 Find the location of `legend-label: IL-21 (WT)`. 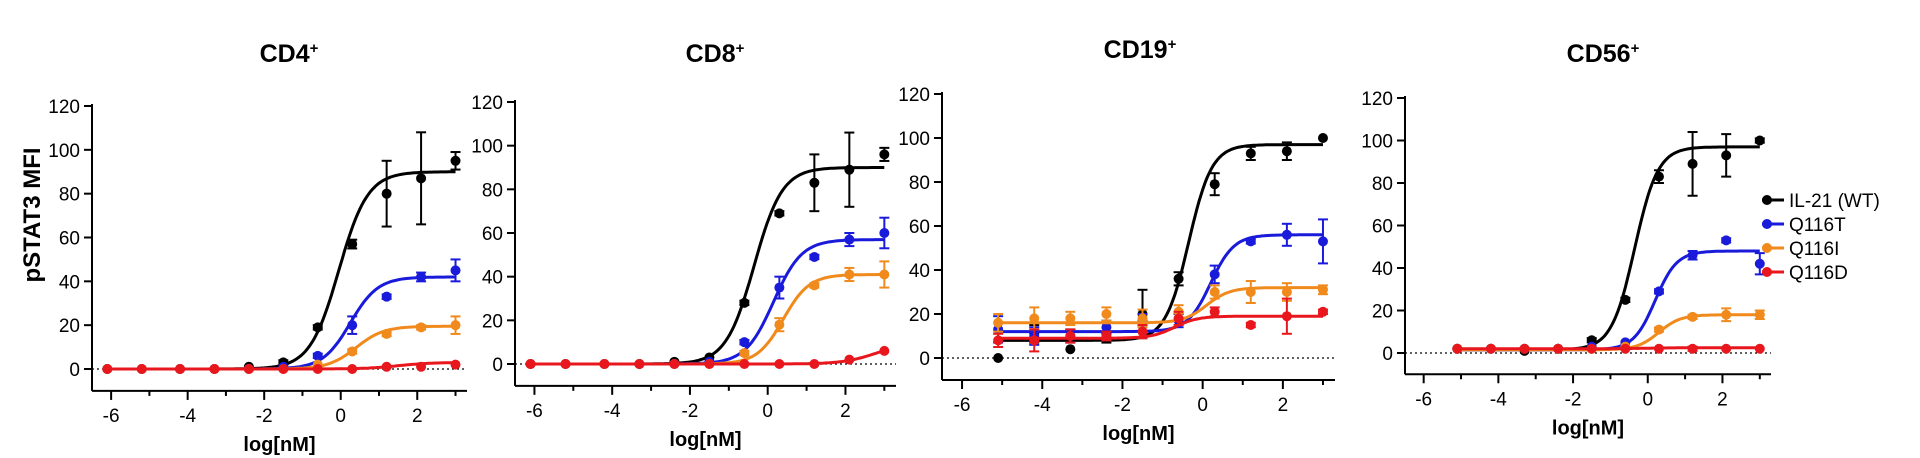

legend-label: IL-21 (WT) is located at coordinates (1834, 201).